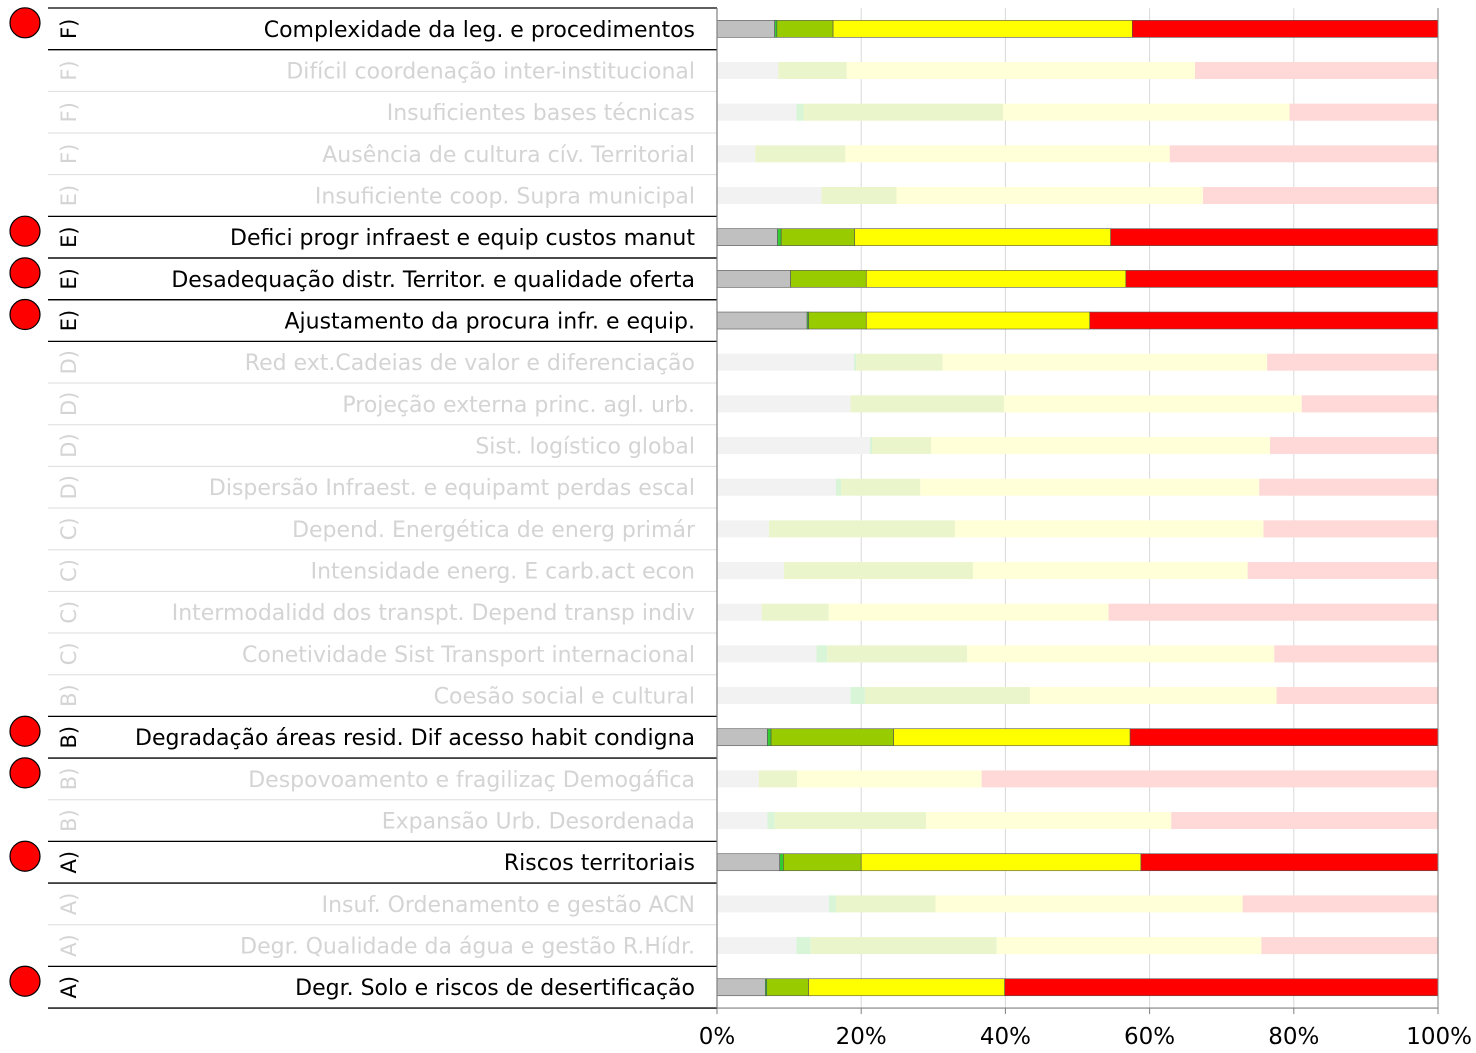  What do you see at coordinates (717, 1037) in the screenshot?
I see `x-tick-label: 0%` at bounding box center [717, 1037].